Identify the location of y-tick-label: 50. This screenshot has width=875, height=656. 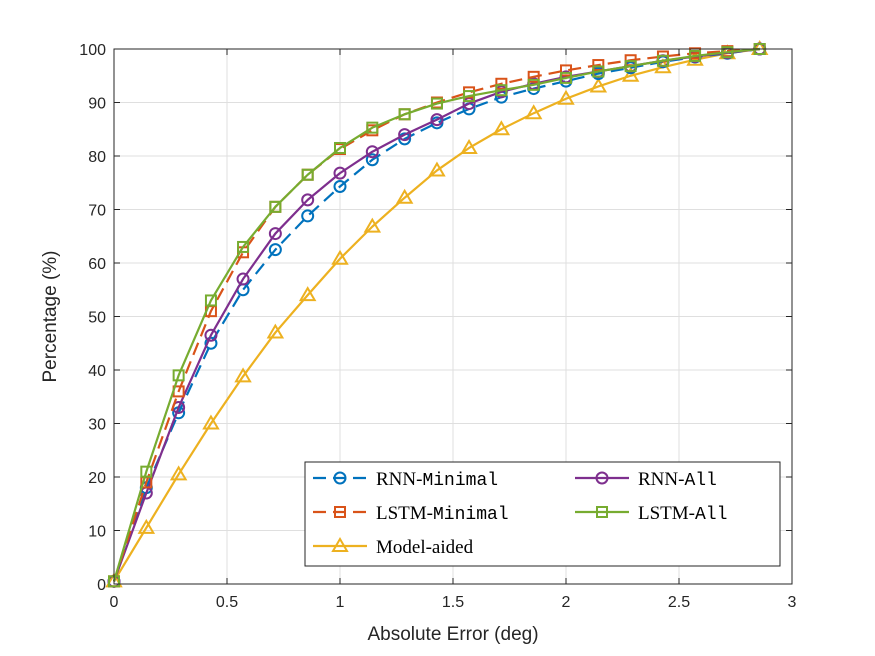
(97, 318).